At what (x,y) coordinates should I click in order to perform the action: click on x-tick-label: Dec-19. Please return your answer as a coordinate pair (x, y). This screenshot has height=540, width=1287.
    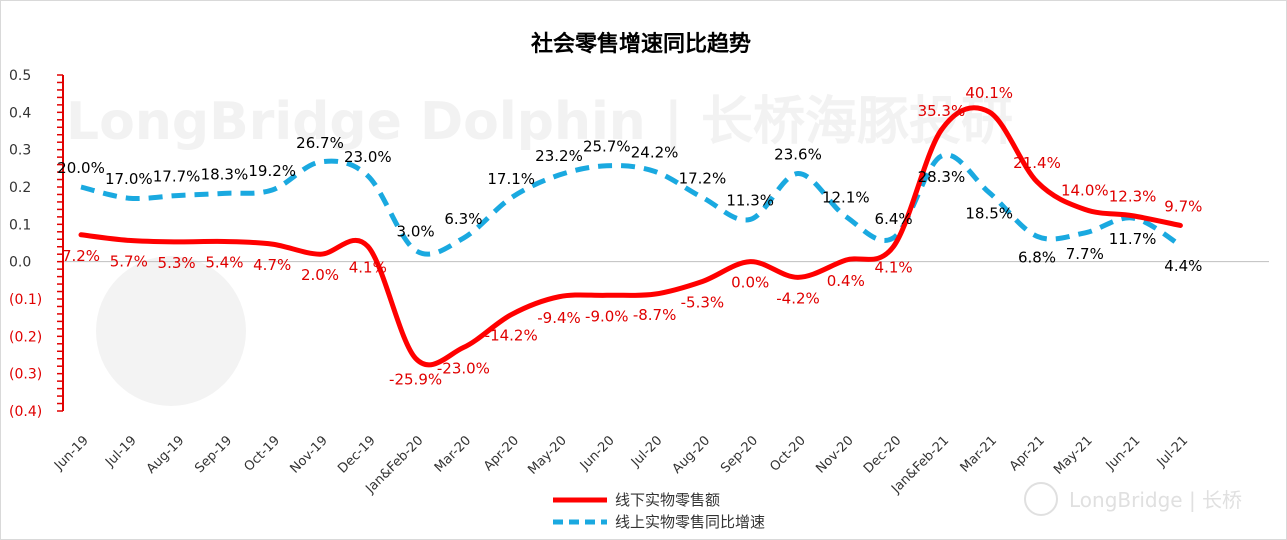
    Looking at the image, I should click on (356, 454).